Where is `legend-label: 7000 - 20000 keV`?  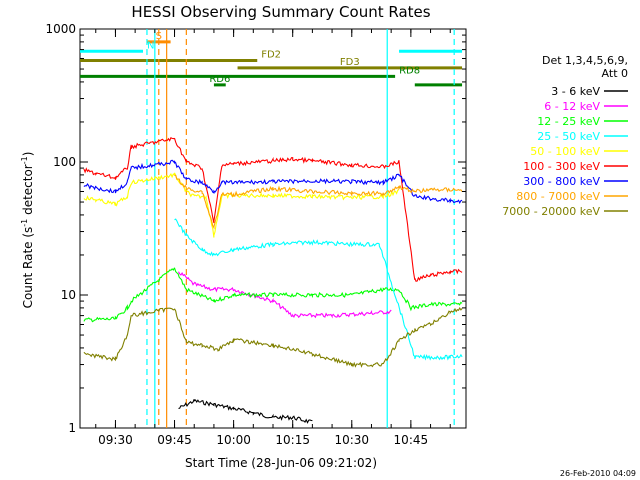
legend-label: 7000 - 20000 keV is located at coordinates (551, 211).